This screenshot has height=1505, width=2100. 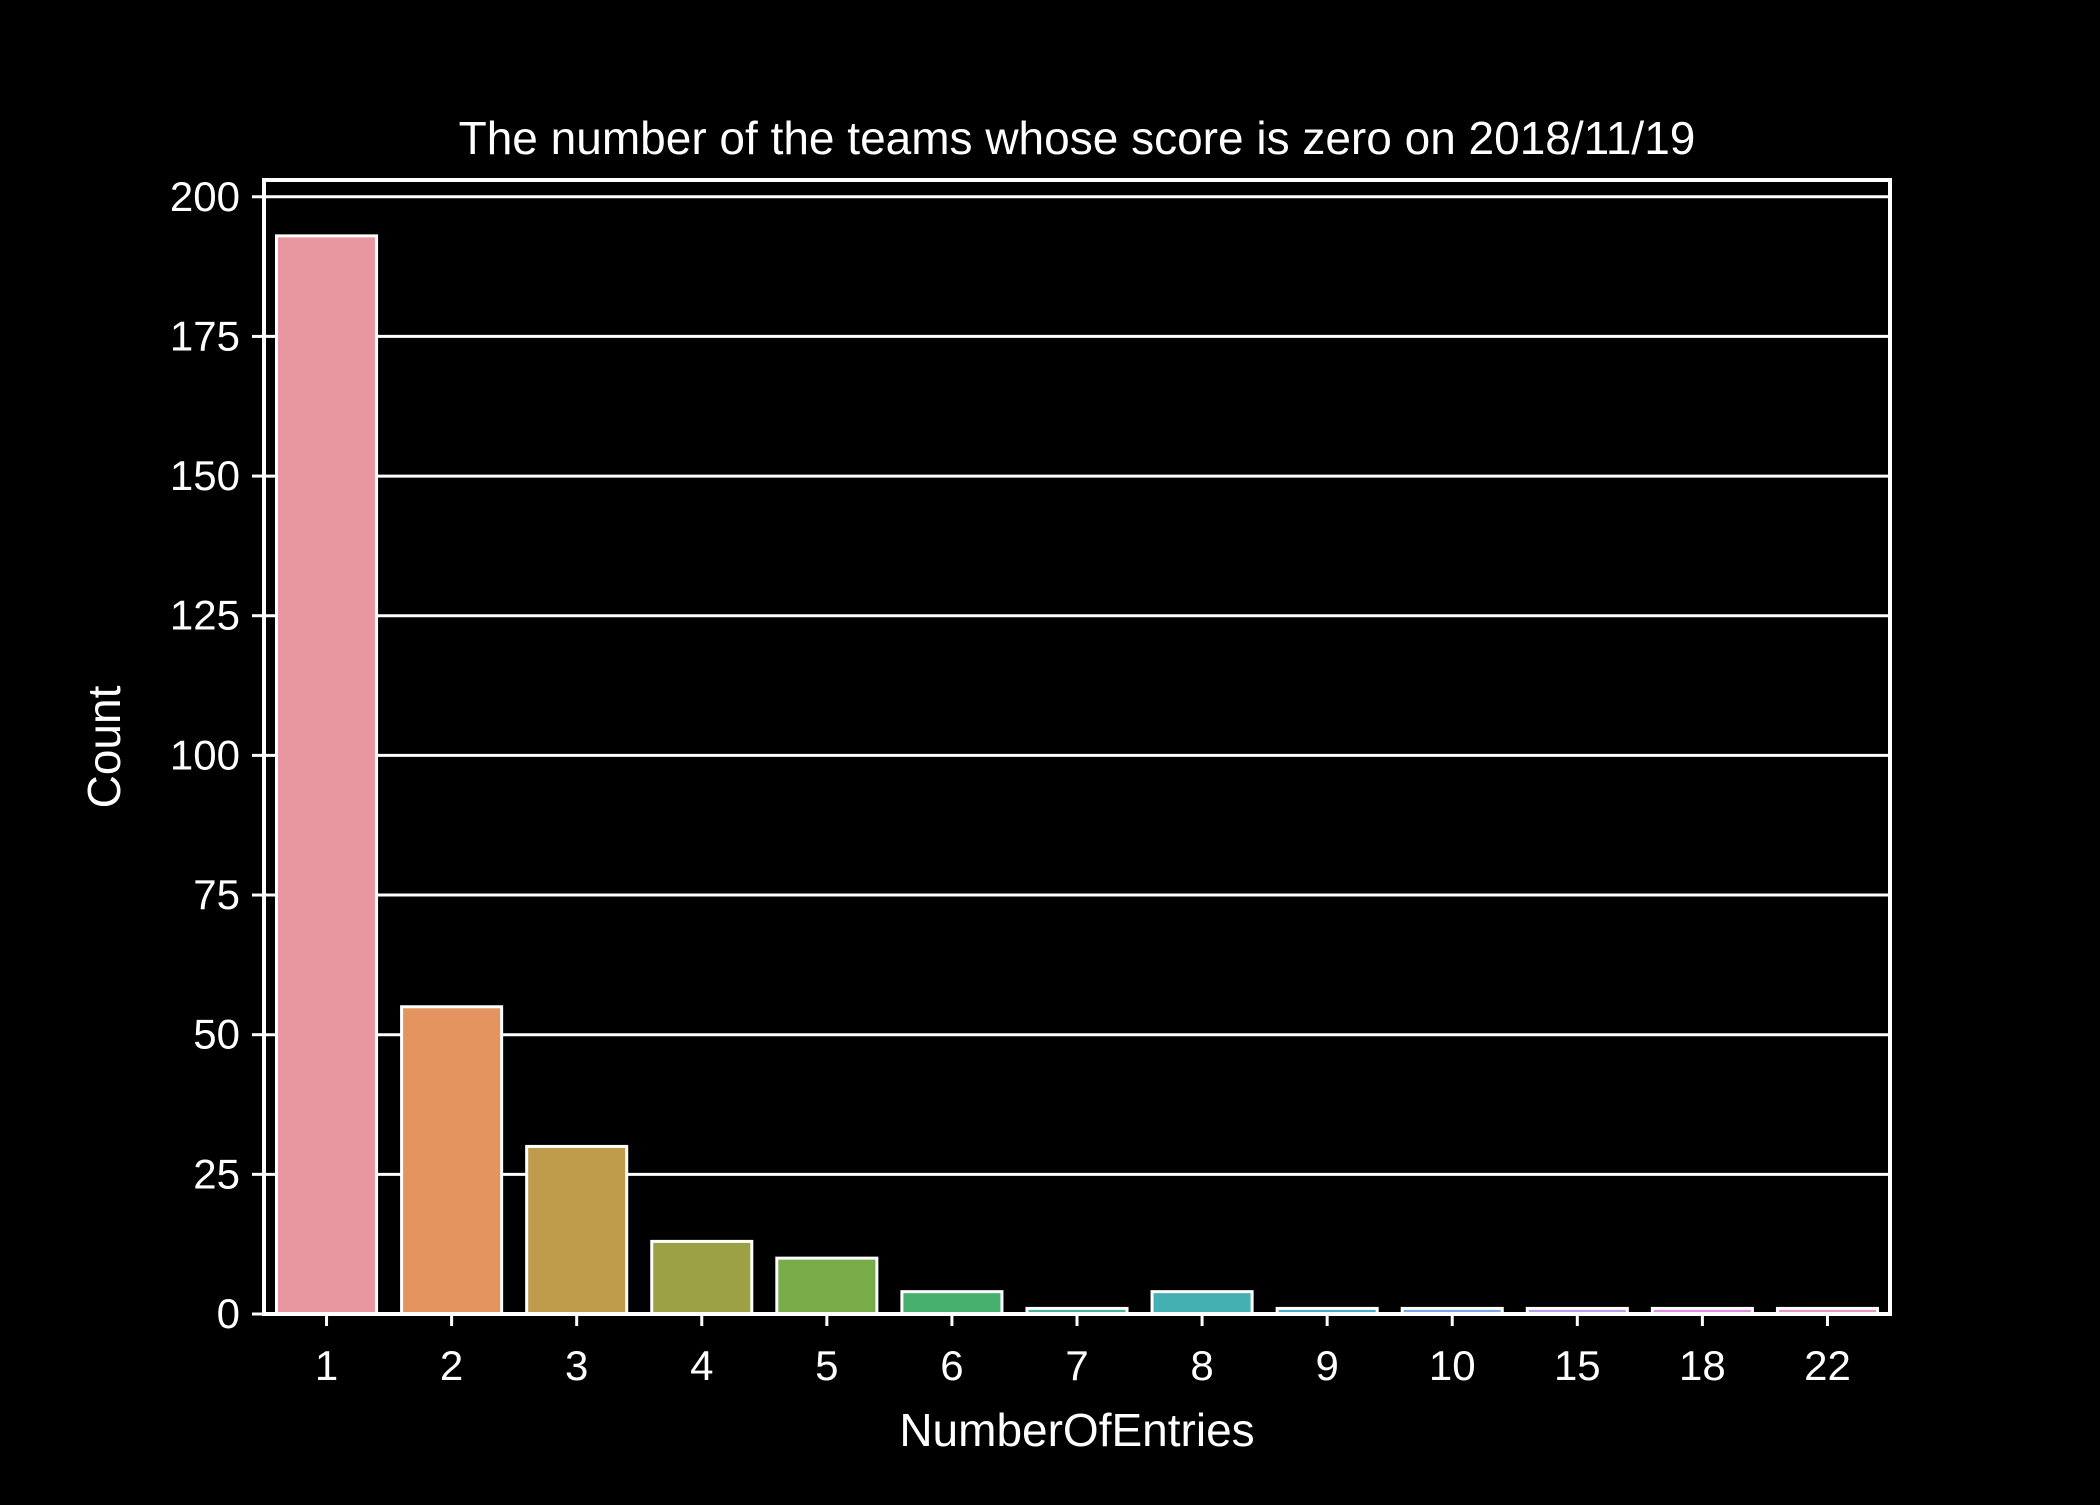 What do you see at coordinates (216, 1034) in the screenshot?
I see `y-tick-label: 50` at bounding box center [216, 1034].